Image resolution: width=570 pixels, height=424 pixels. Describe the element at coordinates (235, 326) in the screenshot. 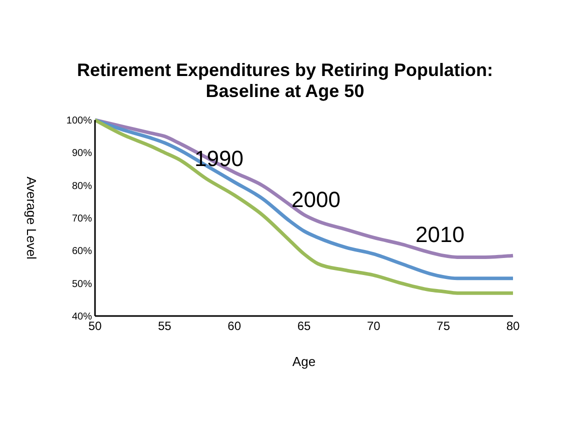

I see `x-tick-label: 60` at that location.